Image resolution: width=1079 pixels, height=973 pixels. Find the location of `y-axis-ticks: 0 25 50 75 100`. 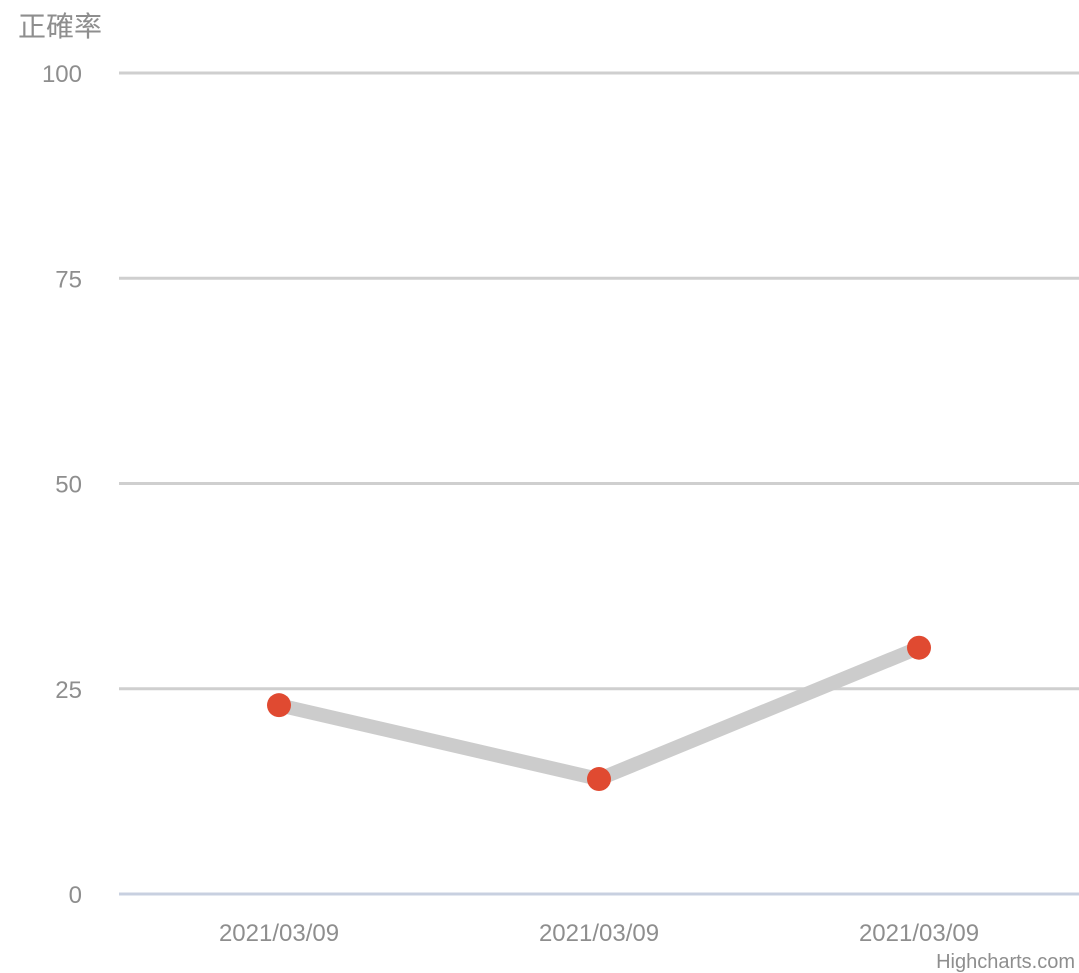

y-axis-ticks: 0 25 50 75 100 is located at coordinates (62, 485).